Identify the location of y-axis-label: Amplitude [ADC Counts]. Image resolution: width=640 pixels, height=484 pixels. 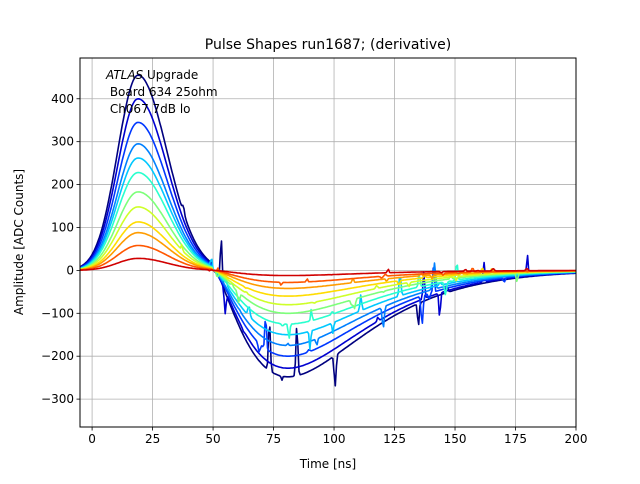
(19, 242).